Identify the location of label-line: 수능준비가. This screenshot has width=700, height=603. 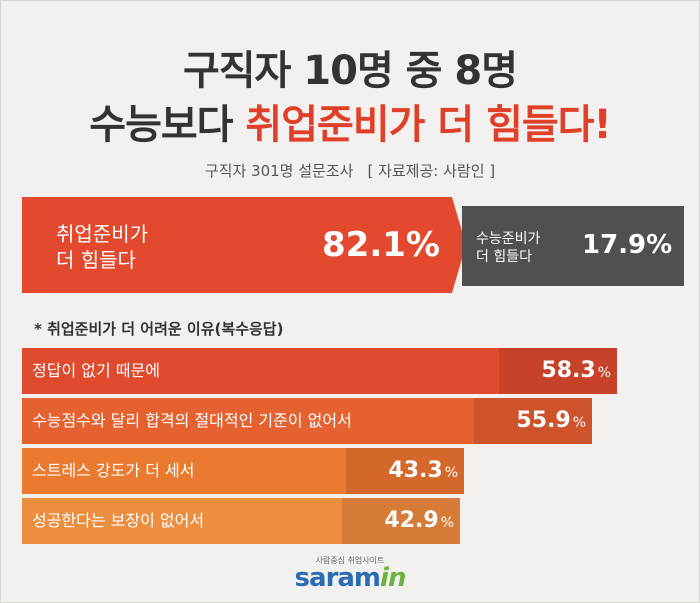
(508, 239).